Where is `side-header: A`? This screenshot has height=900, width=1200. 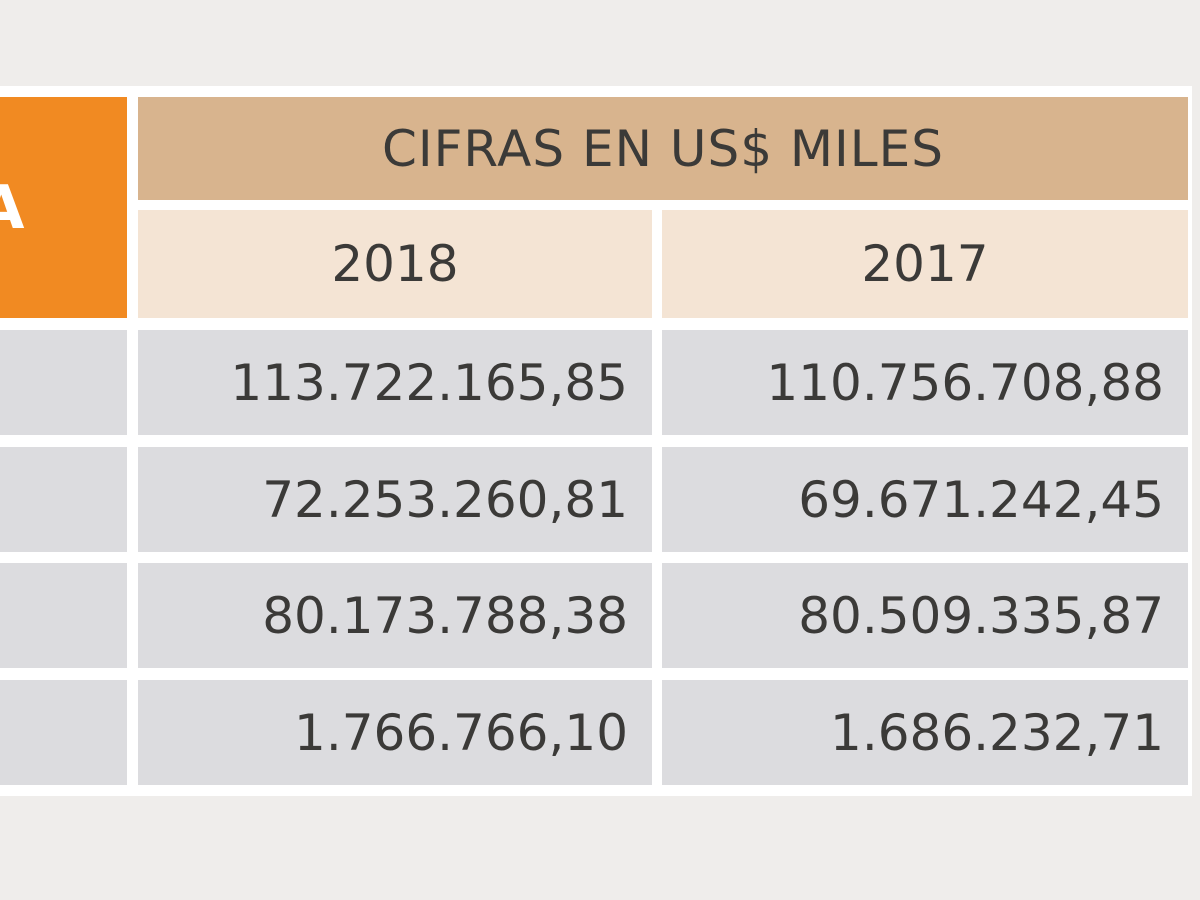 side-header: A is located at coordinates (63, 207).